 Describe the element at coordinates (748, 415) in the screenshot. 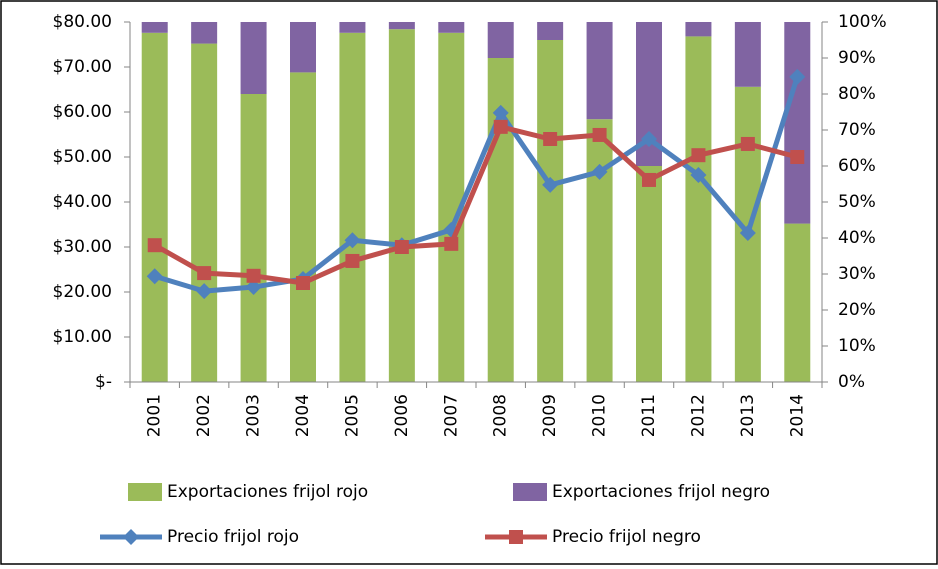

I see `x-tick-label: 2013` at that location.